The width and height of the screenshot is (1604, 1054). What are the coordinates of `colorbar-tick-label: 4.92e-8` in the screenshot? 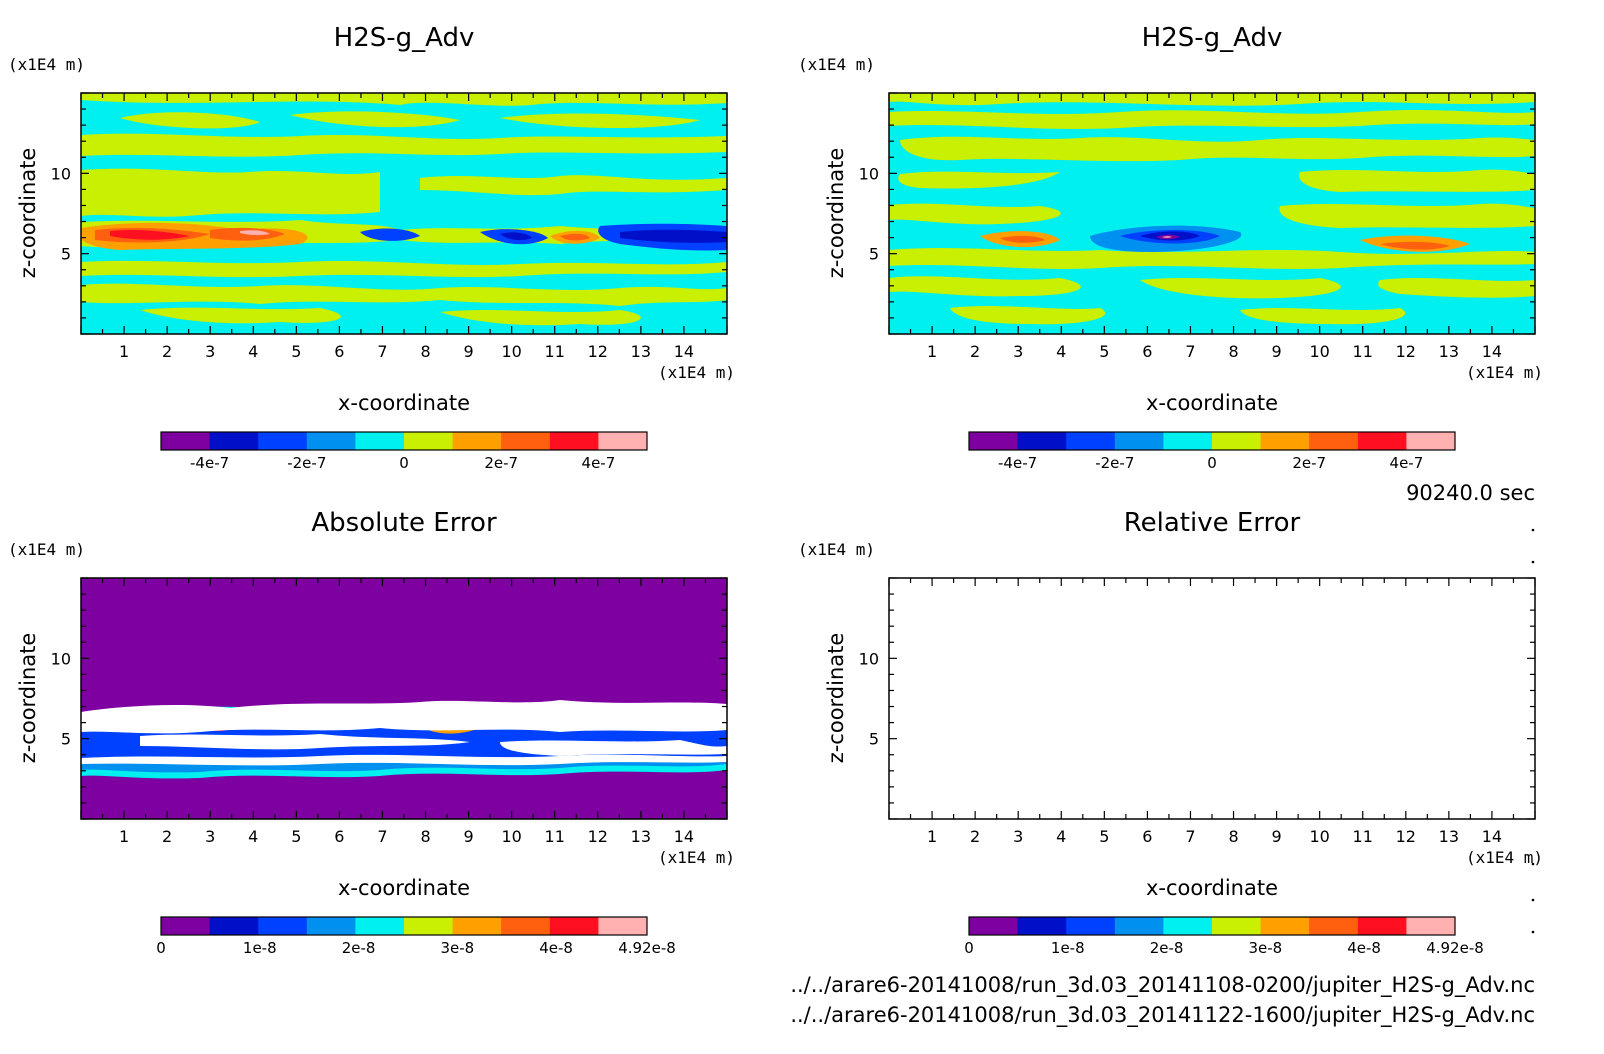 It's located at (647, 948).